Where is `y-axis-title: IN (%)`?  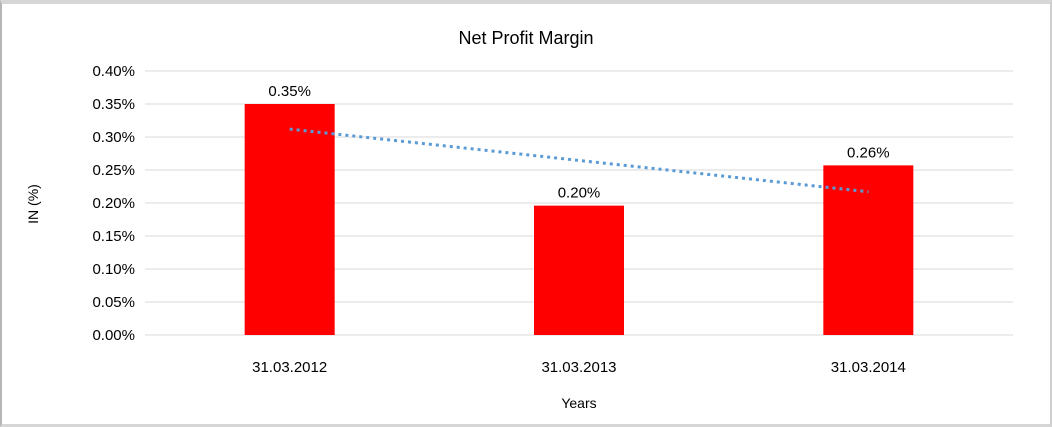 y-axis-title: IN (%) is located at coordinates (33, 204).